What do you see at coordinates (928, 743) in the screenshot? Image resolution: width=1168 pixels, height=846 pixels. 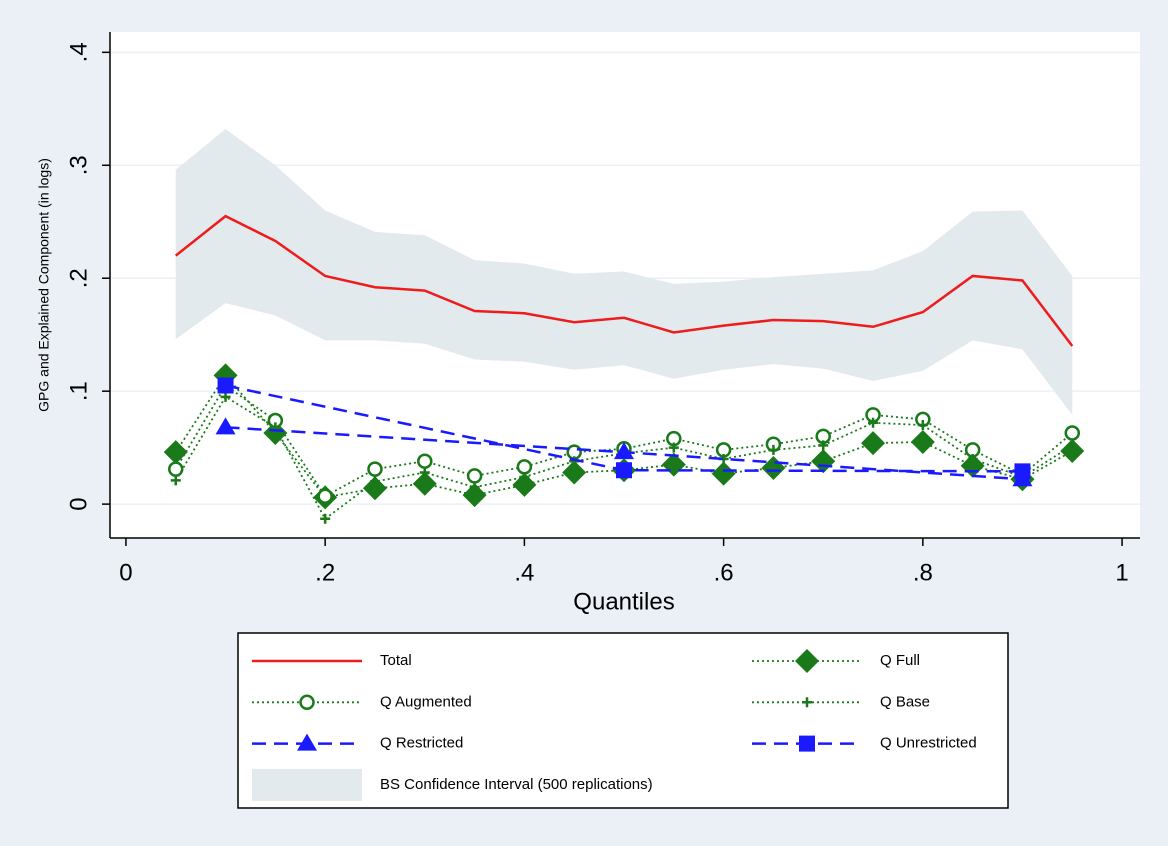 I see `legend-label: Q Unrestricted` at bounding box center [928, 743].